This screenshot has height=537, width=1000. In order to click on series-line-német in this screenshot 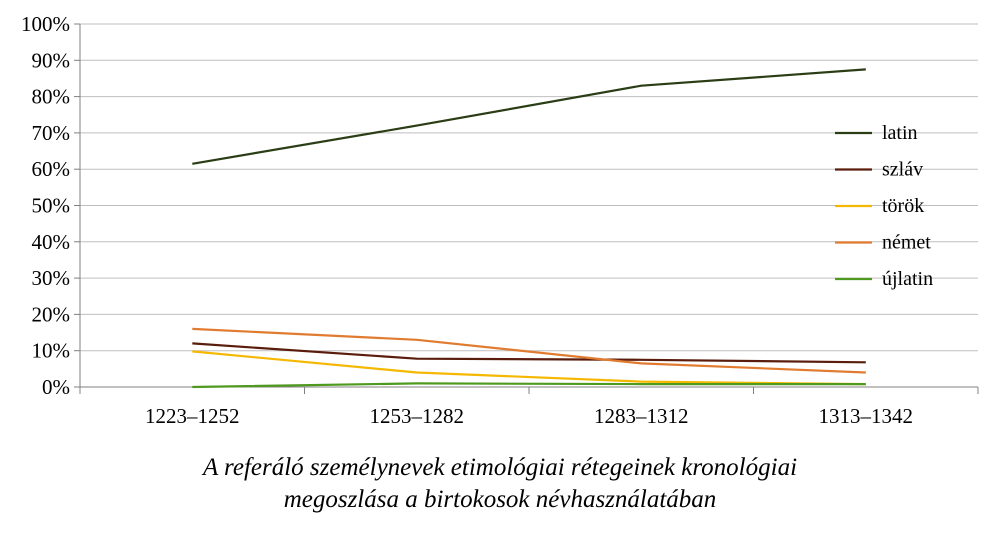, I will do `click(529, 350)`.